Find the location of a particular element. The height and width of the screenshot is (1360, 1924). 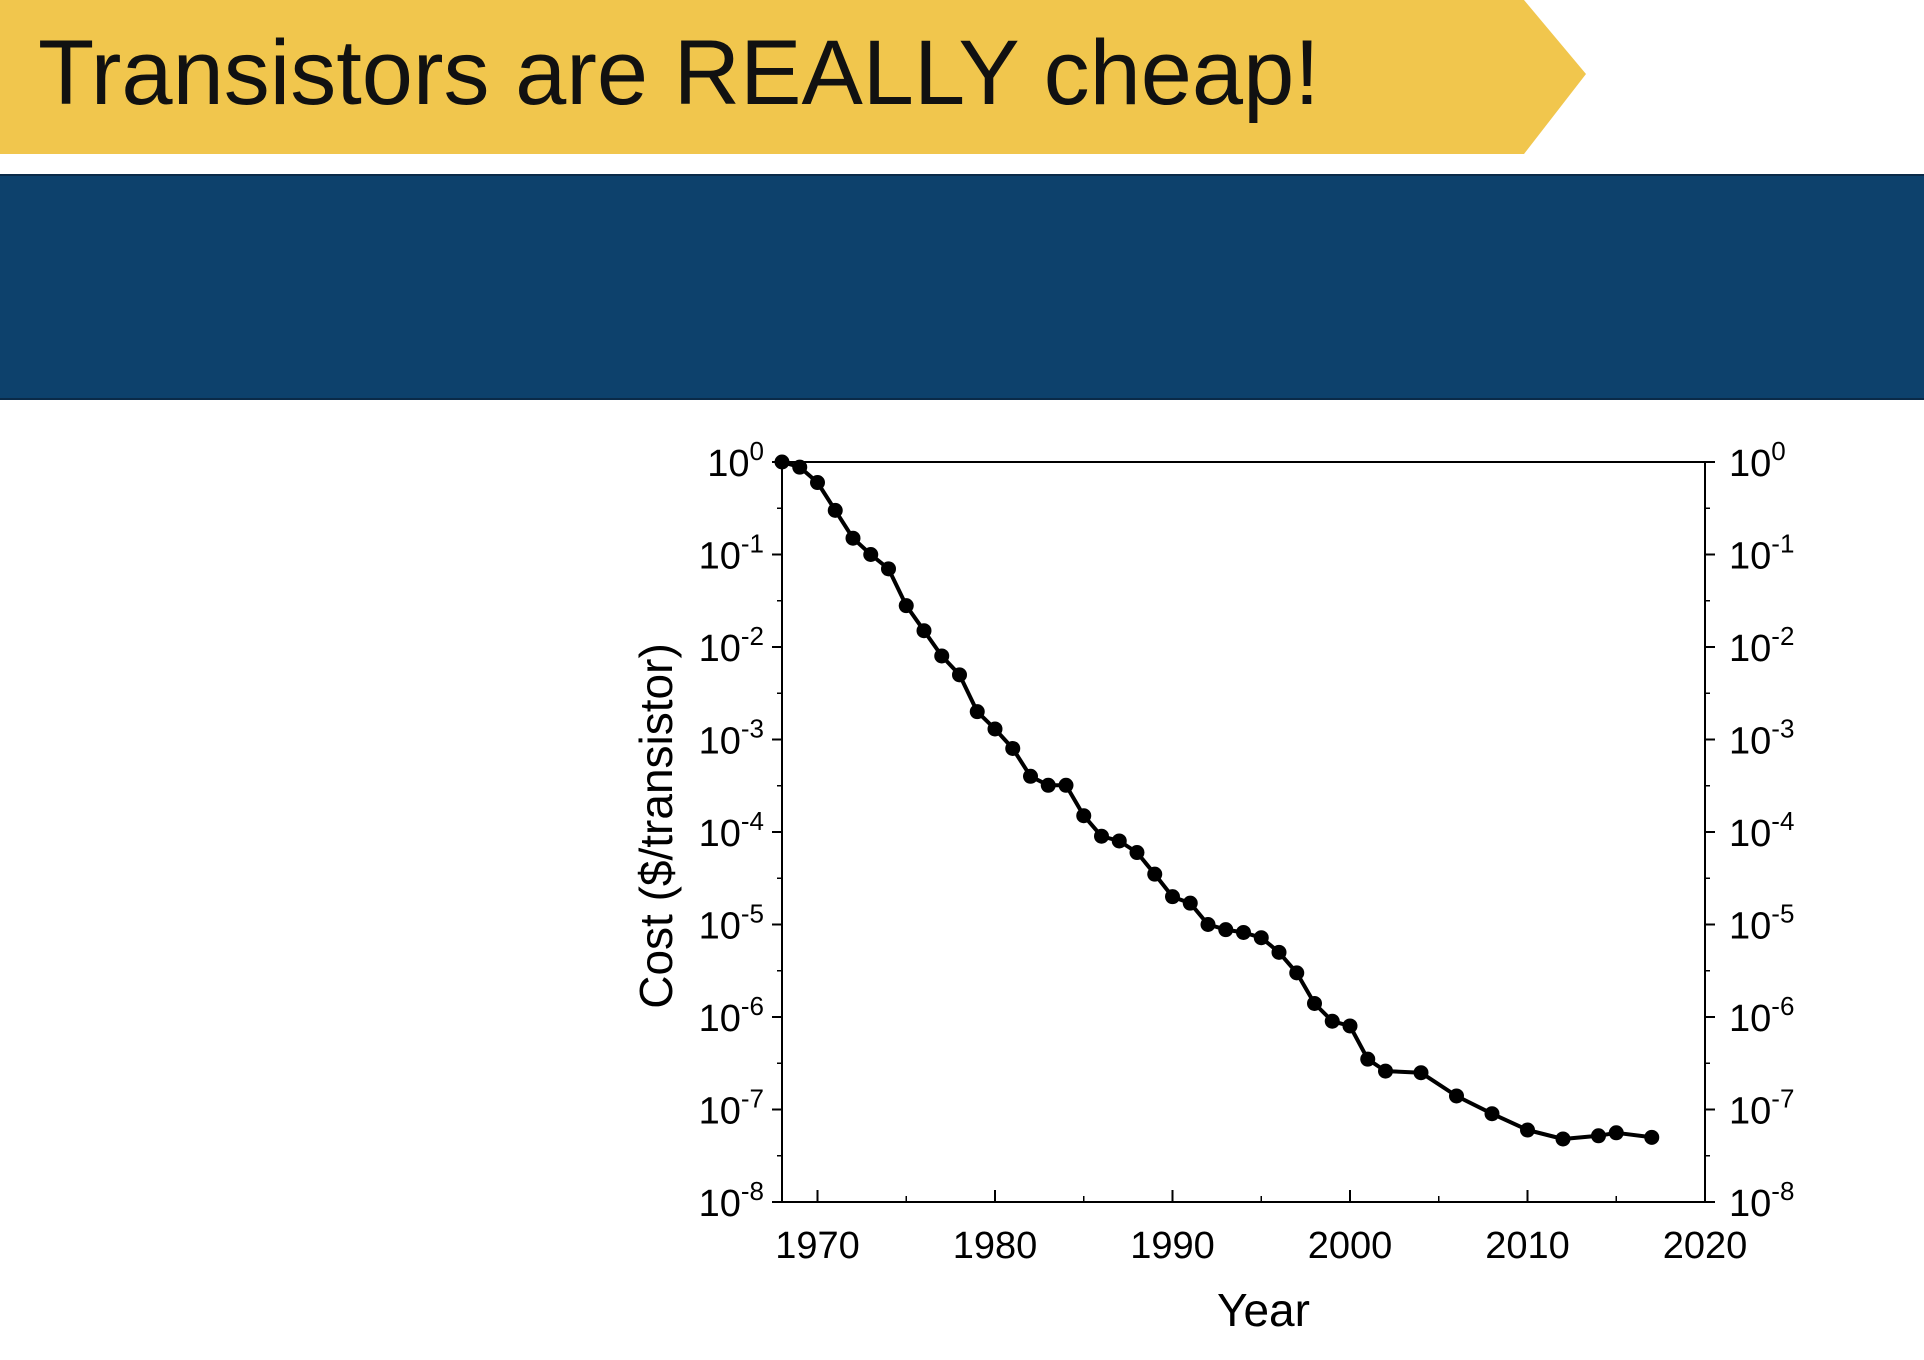

title-banner is located at coordinates (795, 77).